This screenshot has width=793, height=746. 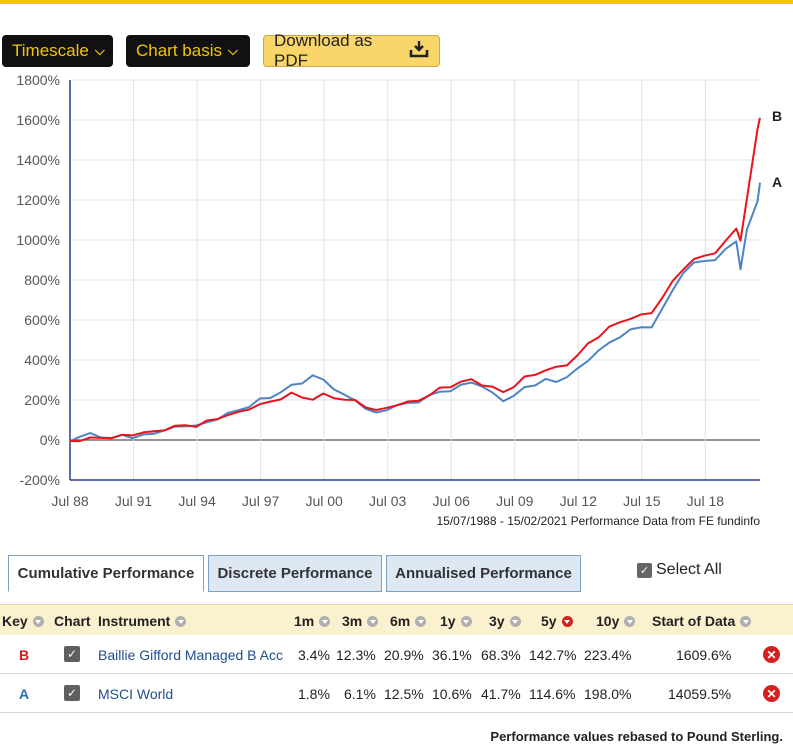 I want to click on download-pdf-label: Download as PDF, so click(x=323, y=50).